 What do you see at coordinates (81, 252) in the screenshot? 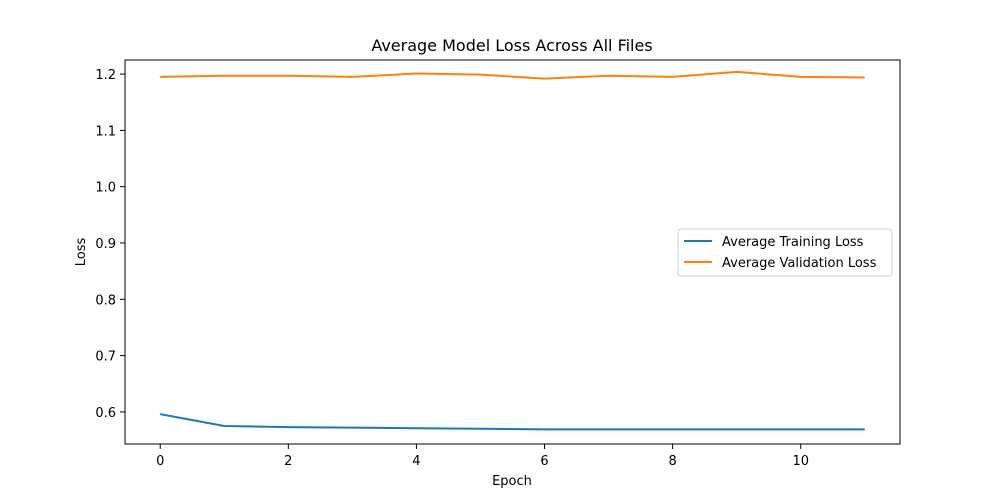
I see `y-axis-label: Loss` at bounding box center [81, 252].